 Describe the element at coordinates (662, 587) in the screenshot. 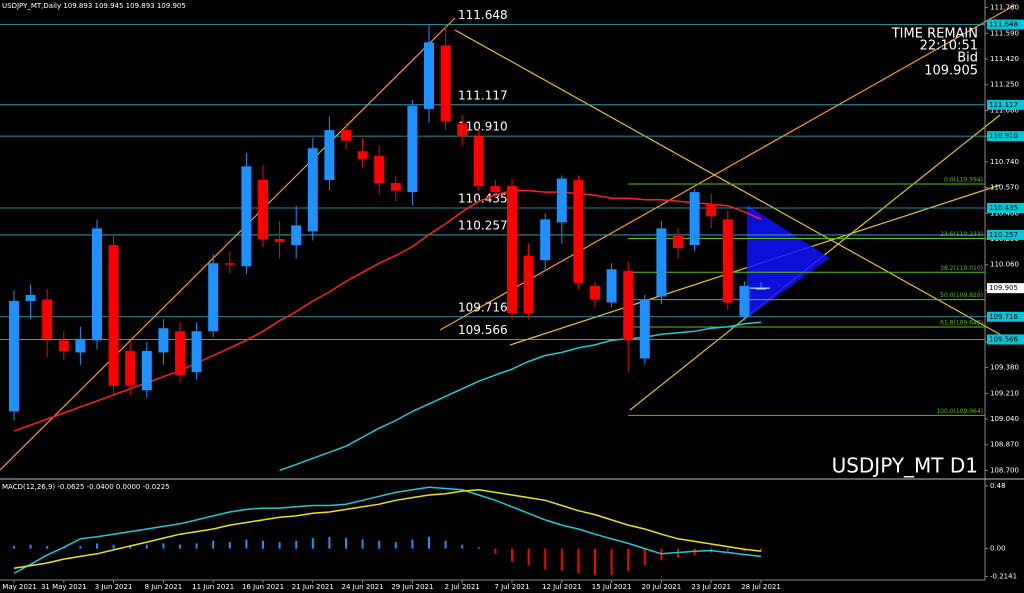

I see `x-tick-label: 20 Jul 2021` at that location.